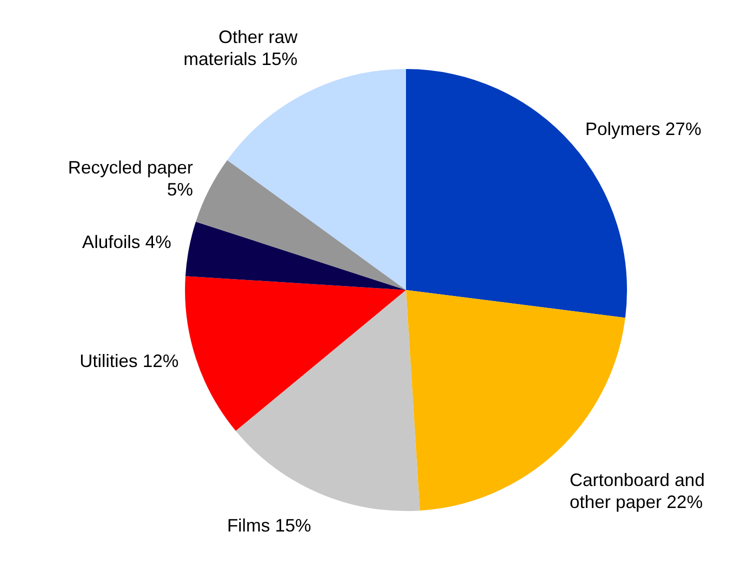 The image size is (756, 562). What do you see at coordinates (127, 242) in the screenshot?
I see `slice-label: Alufoils 4%` at bounding box center [127, 242].